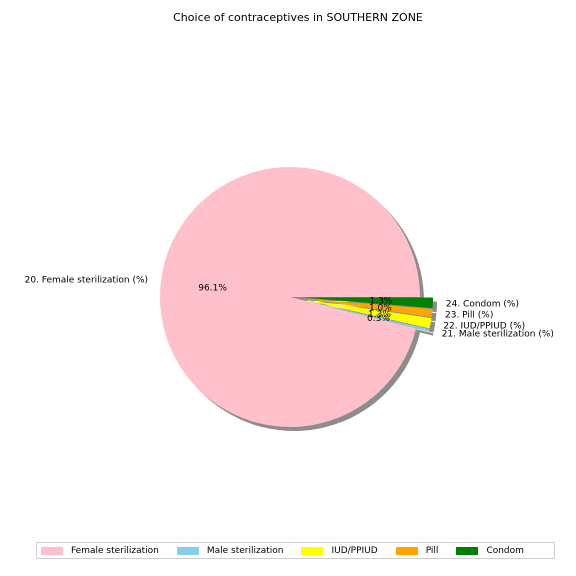 The image size is (576, 576). Describe the element at coordinates (432, 550) in the screenshot. I see `legend-label-pill: Pill` at that location.